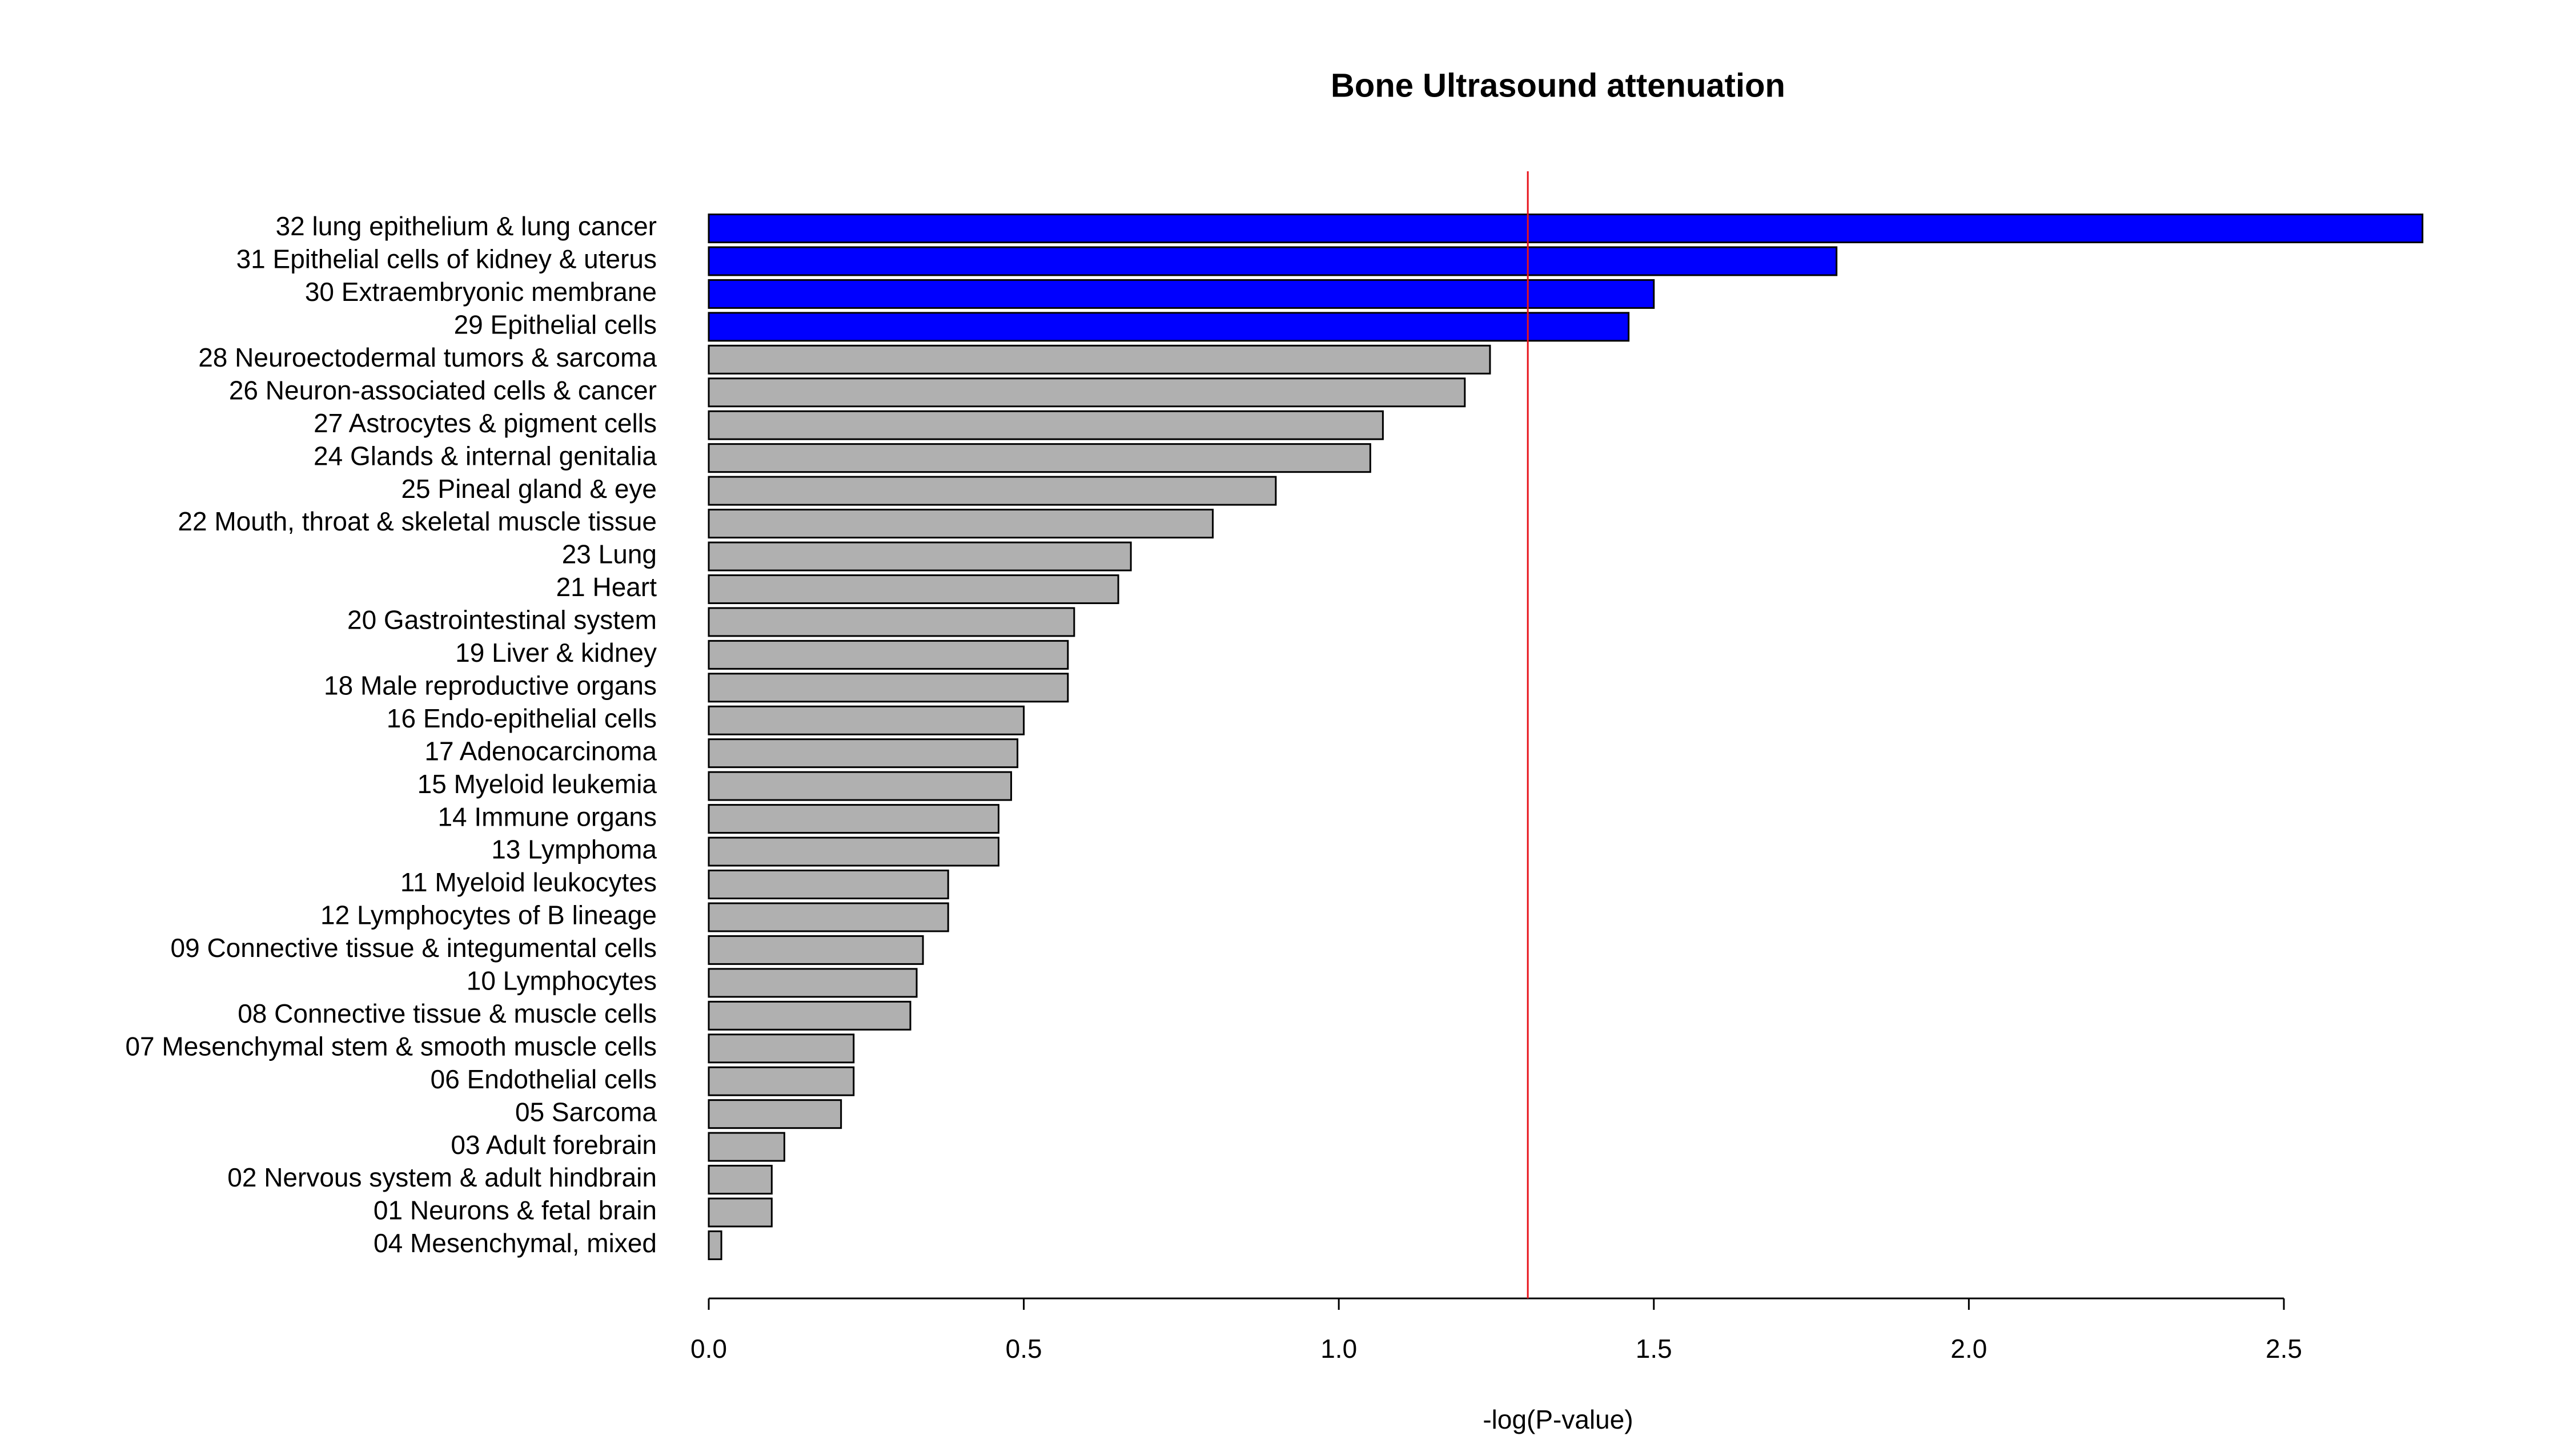  What do you see at coordinates (443, 390) in the screenshot?
I see `y-tick-label: 26 Neuron-associated cells & cancer` at bounding box center [443, 390].